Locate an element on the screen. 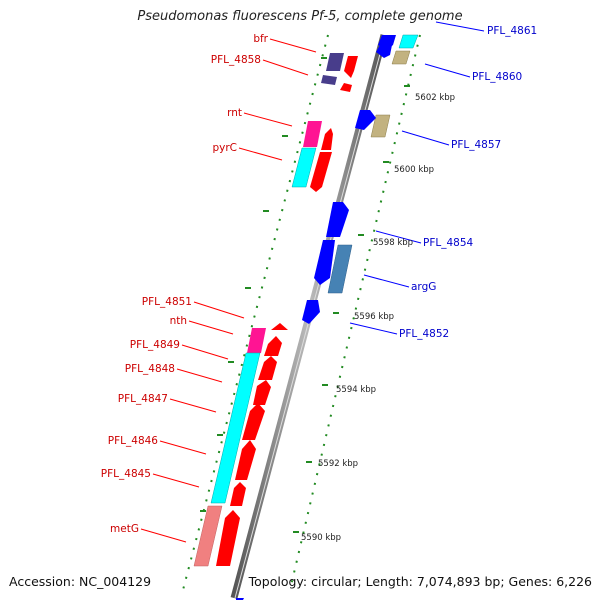 This screenshot has height=600, width=600. ruler-label-5600: 5600 kbp is located at coordinates (414, 170).